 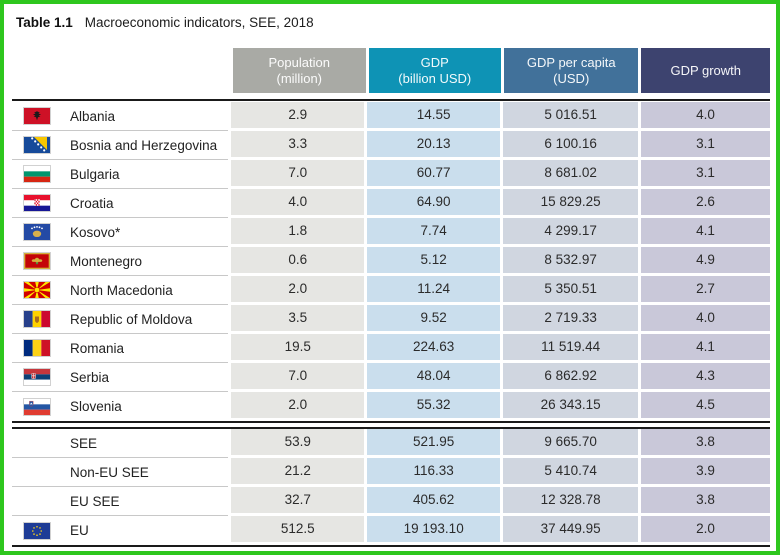 I want to click on gdp-value: 9.52, so click(x=434, y=318).